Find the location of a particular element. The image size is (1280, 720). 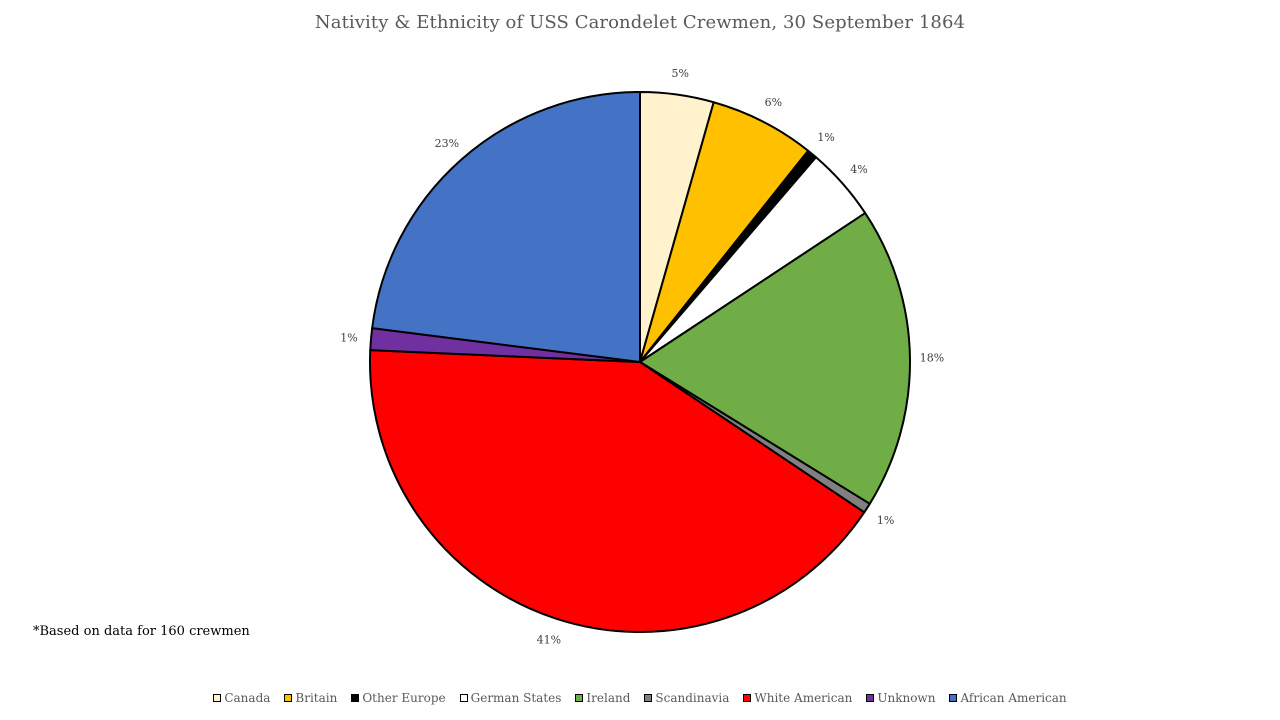

data-label-unknown: 1% is located at coordinates (348, 337).